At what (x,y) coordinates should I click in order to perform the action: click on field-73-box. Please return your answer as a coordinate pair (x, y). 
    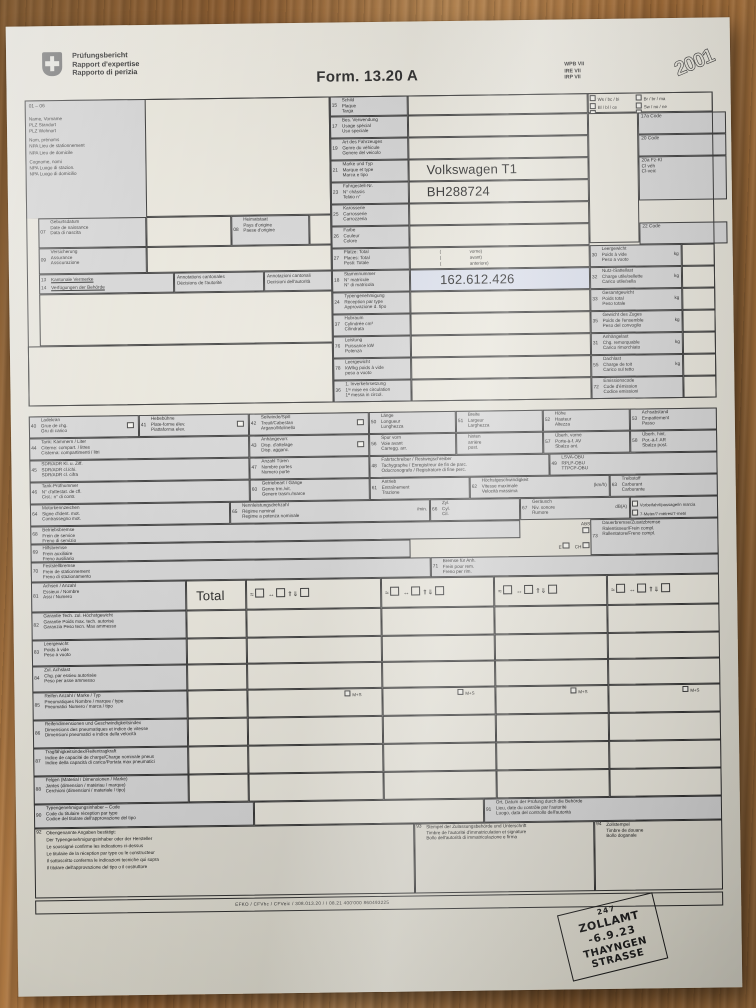
    Looking at the image, I should click on (654, 536).